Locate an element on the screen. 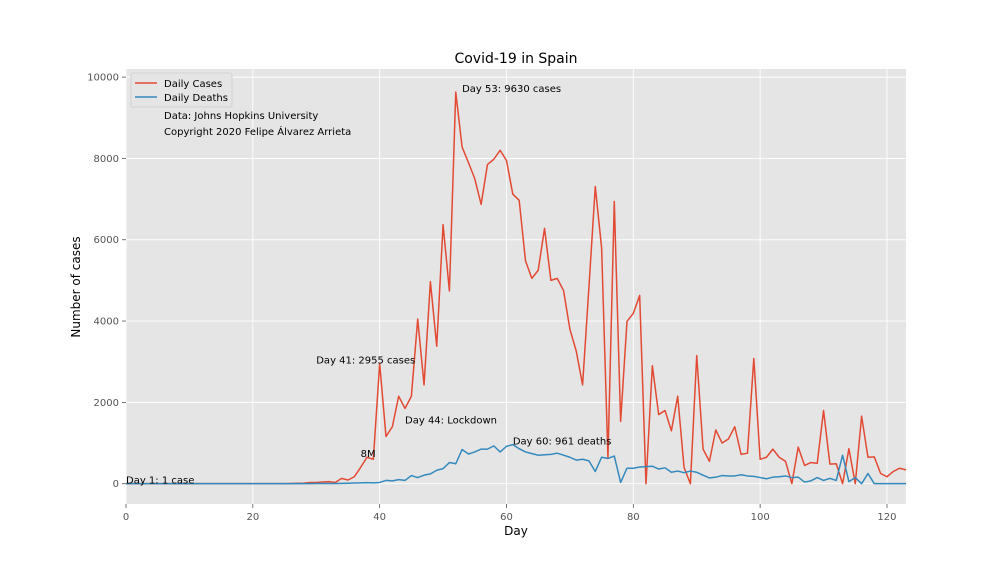 The image size is (1008, 576). legend-note-copyright: Copyright 2020 Felipe Álvarez Arrieta is located at coordinates (257, 131).